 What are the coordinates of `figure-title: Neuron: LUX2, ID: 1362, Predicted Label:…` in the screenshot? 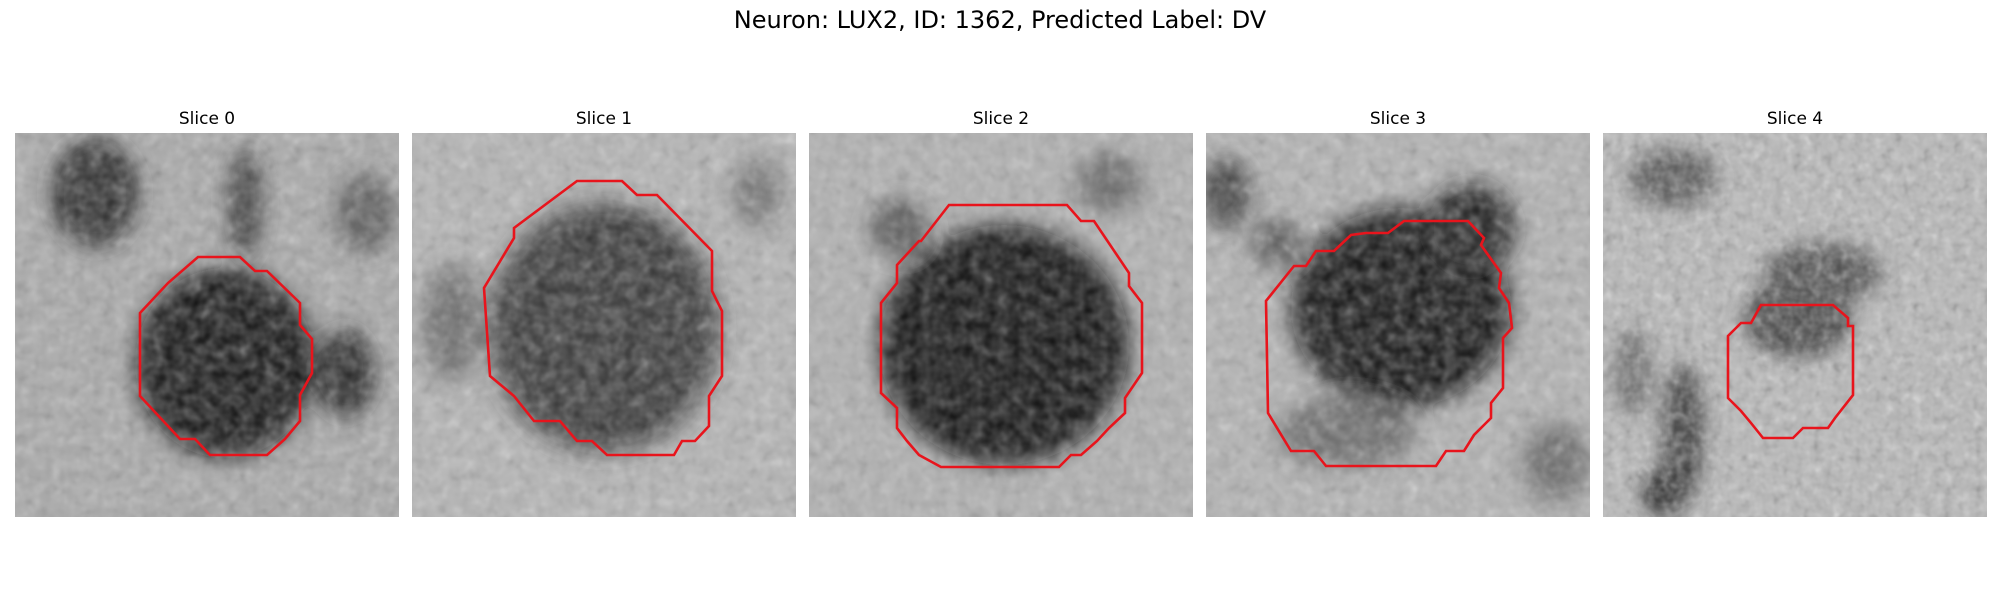 It's located at (1000, 20).